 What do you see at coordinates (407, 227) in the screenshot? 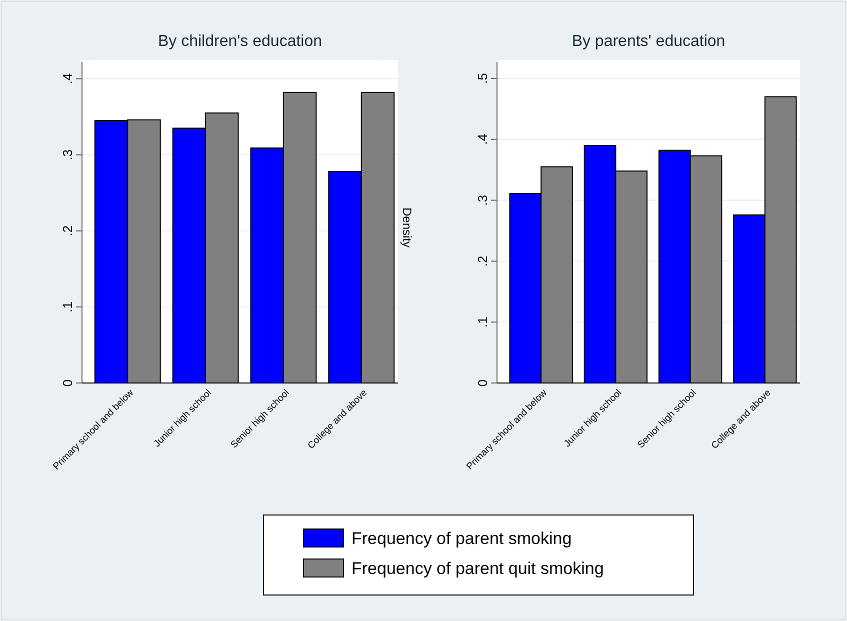
I see `y-axis-title: Density` at bounding box center [407, 227].